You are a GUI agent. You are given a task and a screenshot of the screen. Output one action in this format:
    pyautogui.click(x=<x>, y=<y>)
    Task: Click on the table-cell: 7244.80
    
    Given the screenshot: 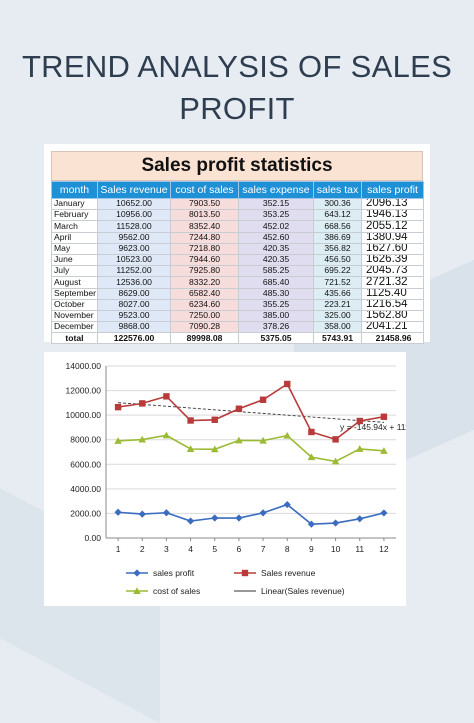 What is the action you would take?
    pyautogui.click(x=204, y=237)
    